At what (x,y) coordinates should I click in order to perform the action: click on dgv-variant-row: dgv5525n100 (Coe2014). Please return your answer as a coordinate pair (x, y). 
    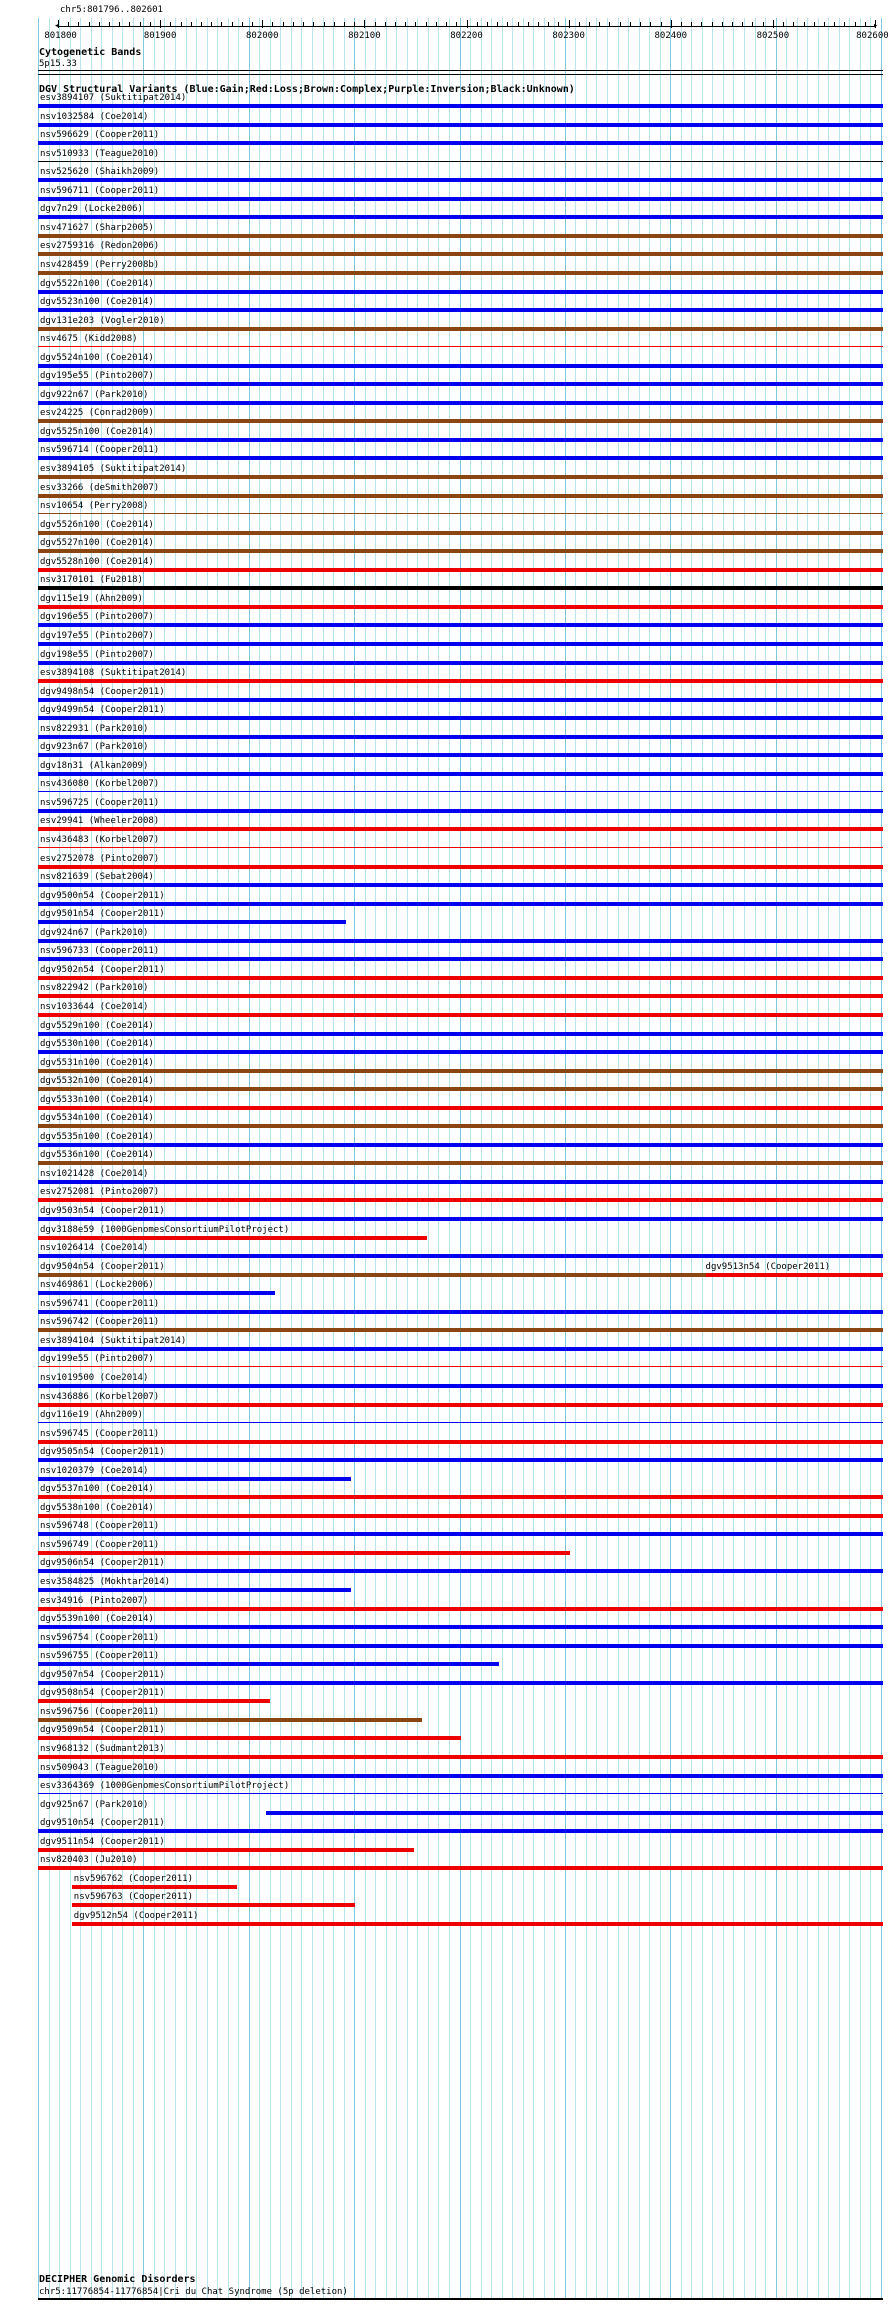
    Looking at the image, I should click on (445, 436).